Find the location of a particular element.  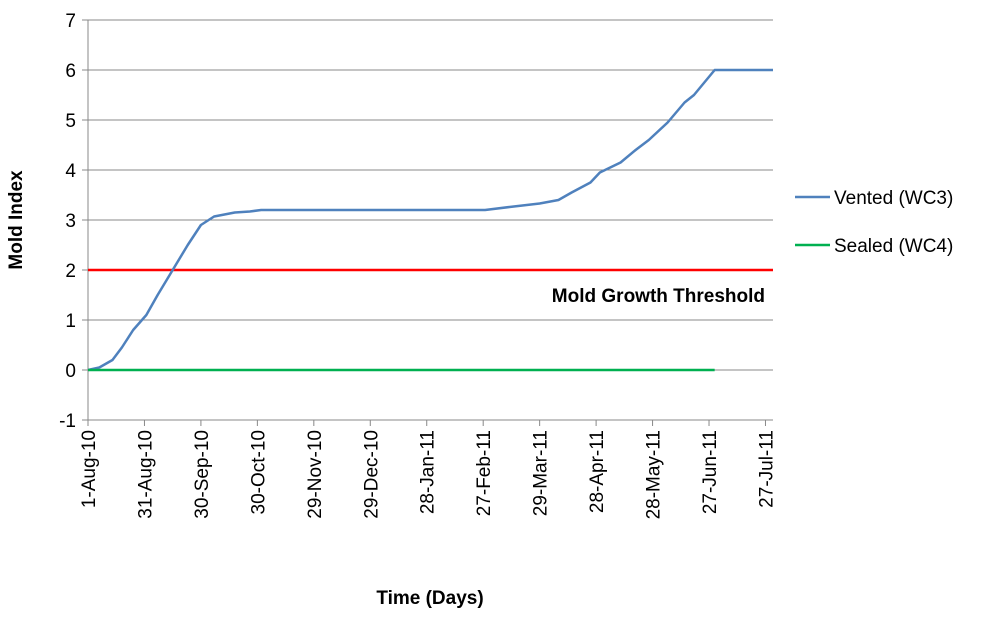

x-tick-label: 27-Jun-11 is located at coordinates (710, 472).